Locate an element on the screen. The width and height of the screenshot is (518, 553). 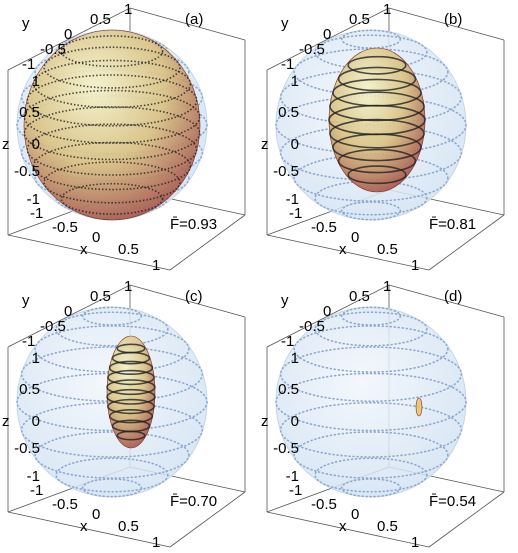
x-tick-label: 0 is located at coordinates (96, 514).